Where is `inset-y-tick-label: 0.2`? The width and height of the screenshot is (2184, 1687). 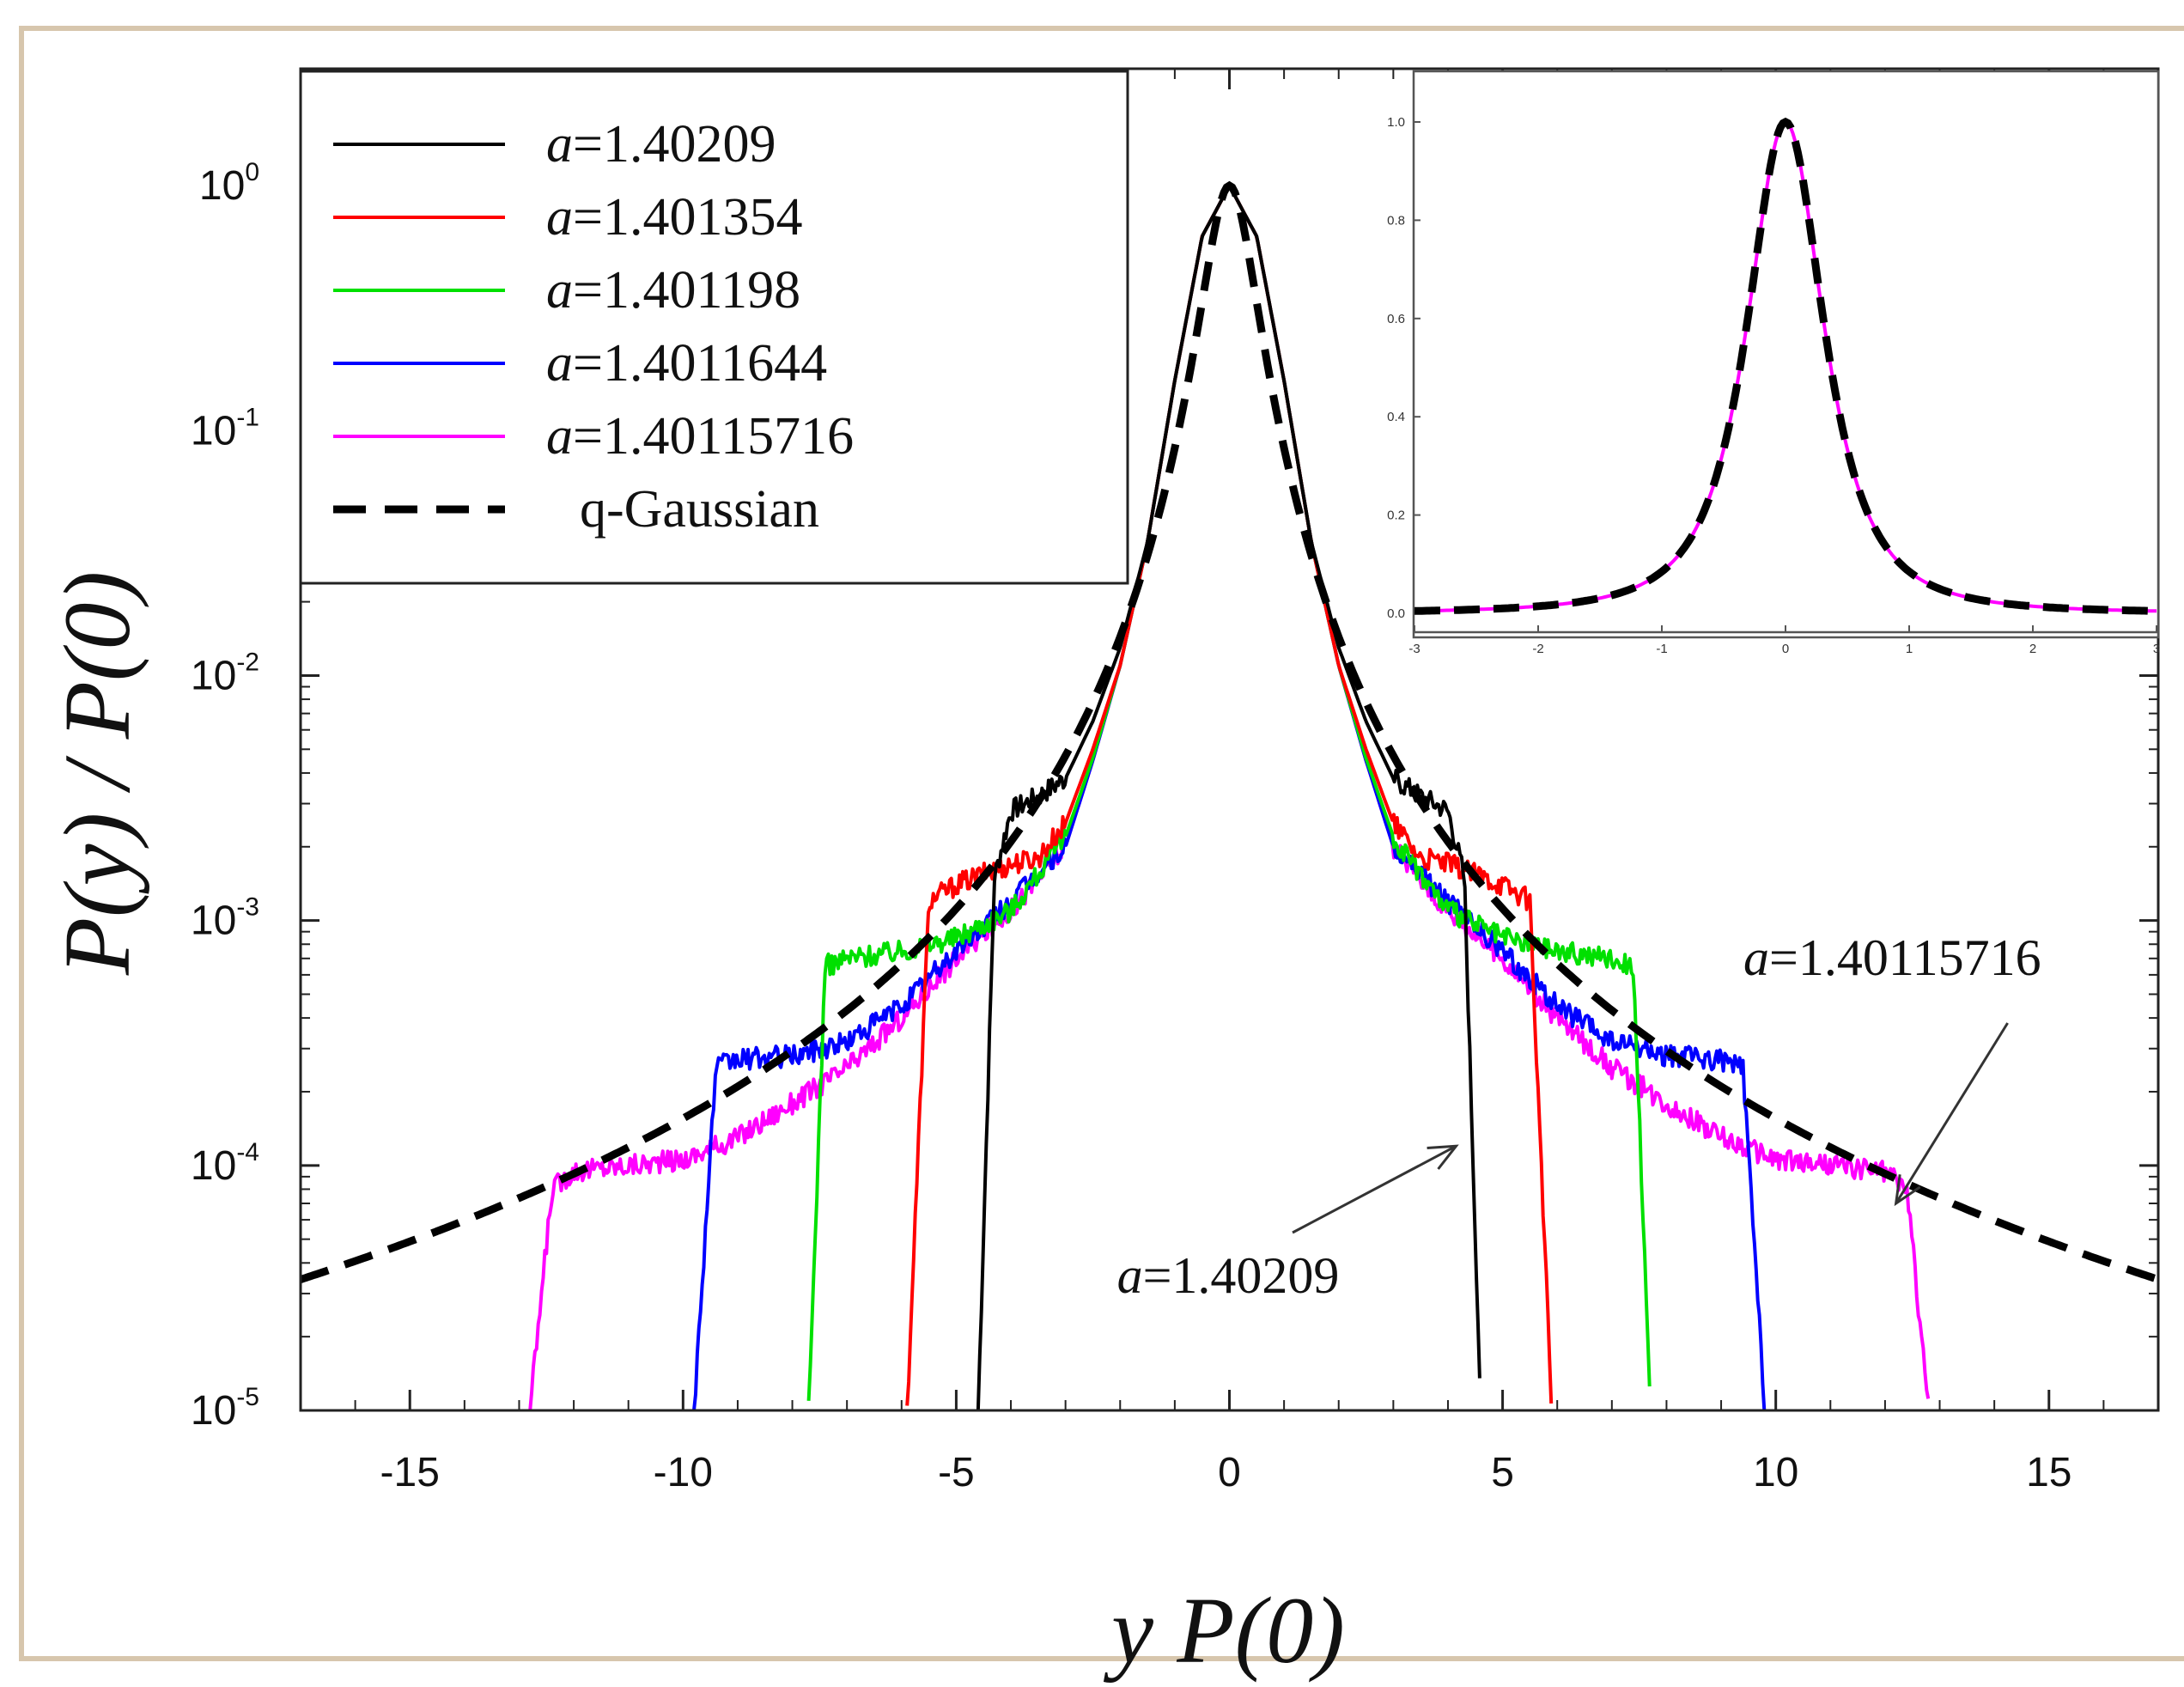 inset-y-tick-label: 0.2 is located at coordinates (1396, 516).